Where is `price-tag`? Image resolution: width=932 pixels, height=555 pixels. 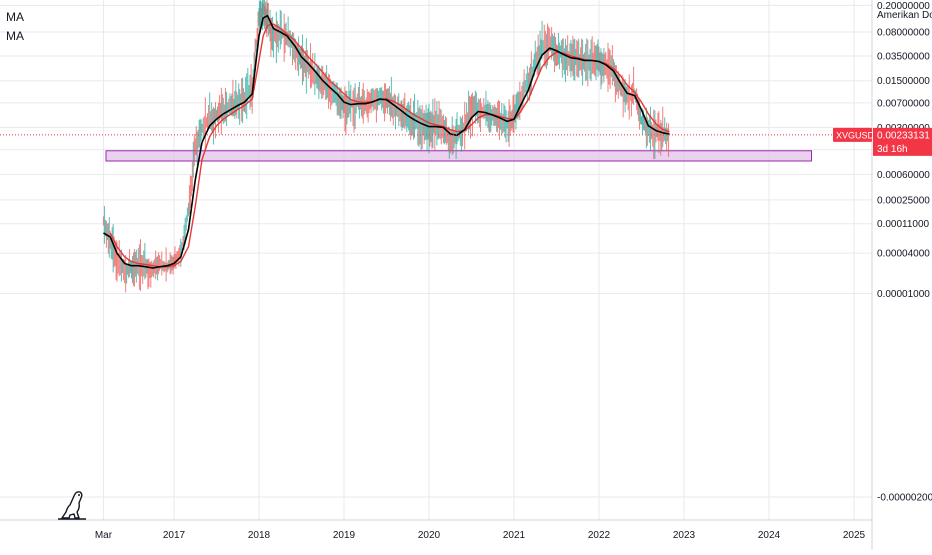
price-tag is located at coordinates (902, 141).